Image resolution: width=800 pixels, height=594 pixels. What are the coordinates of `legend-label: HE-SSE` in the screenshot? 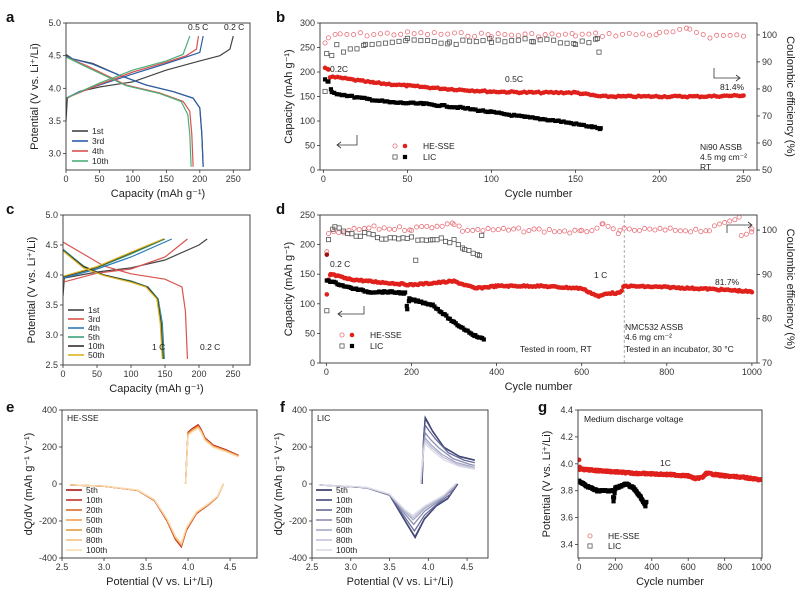 It's located at (439, 146).